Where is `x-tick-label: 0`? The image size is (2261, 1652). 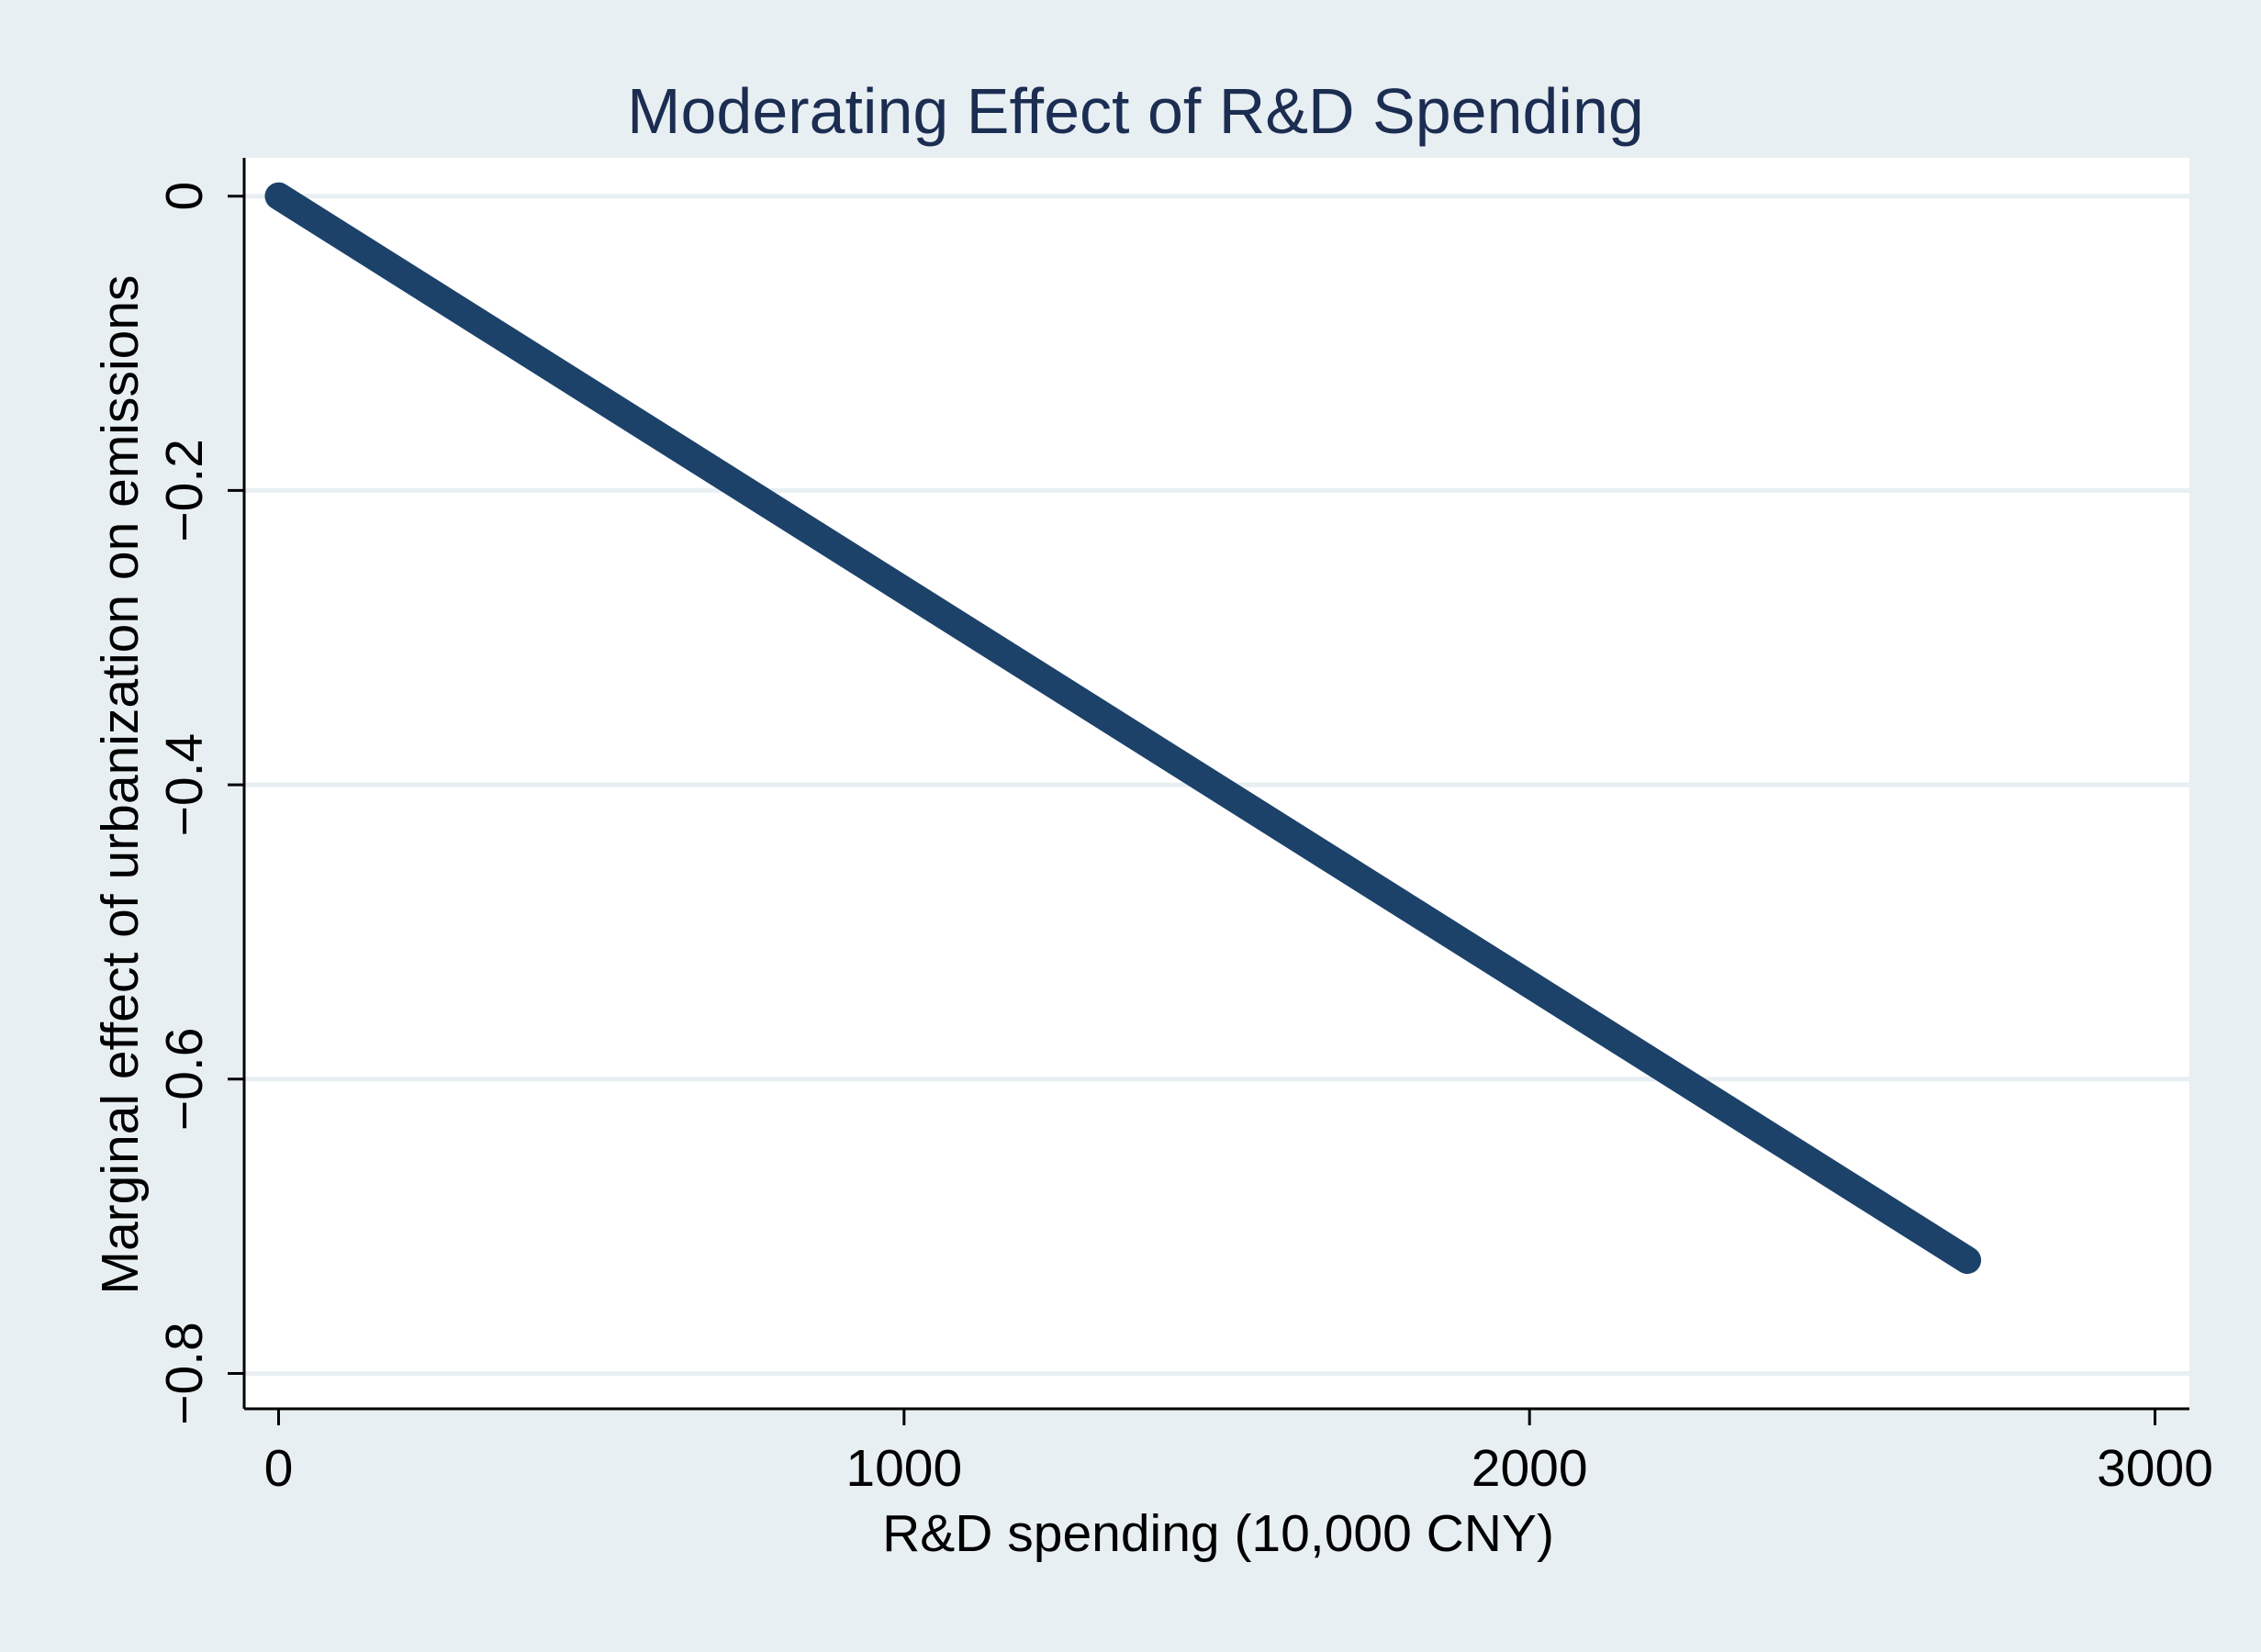
x-tick-label: 0 is located at coordinates (279, 1468).